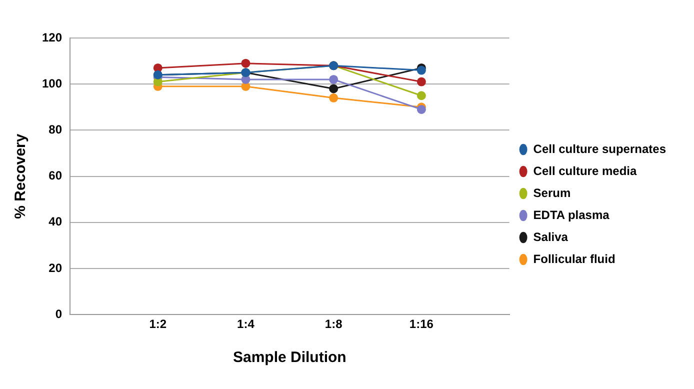 Image resolution: width=694 pixels, height=389 pixels. What do you see at coordinates (55, 267) in the screenshot?
I see `y-tick-label: 20` at bounding box center [55, 267].